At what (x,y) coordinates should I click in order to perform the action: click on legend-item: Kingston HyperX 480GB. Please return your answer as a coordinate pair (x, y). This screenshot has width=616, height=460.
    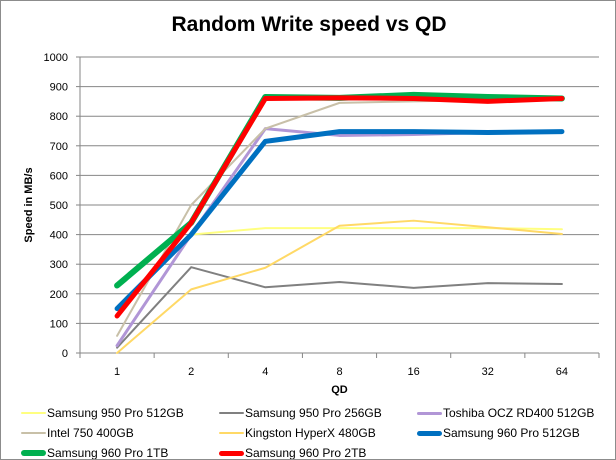
    Looking at the image, I should click on (297, 433).